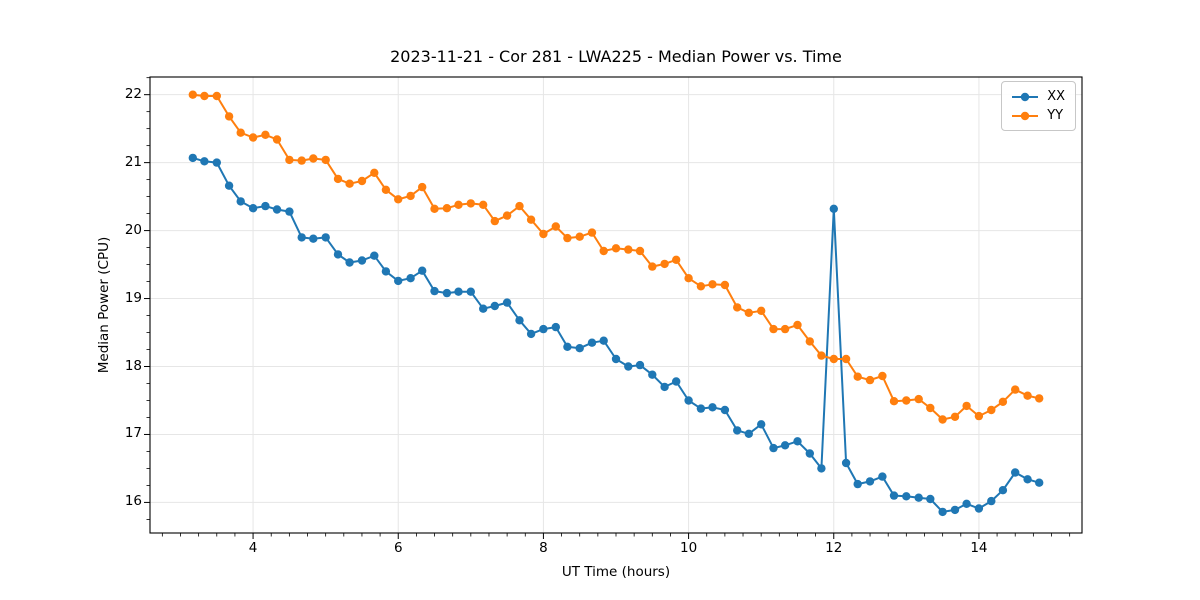 This screenshot has height=600, width=1200. I want to click on y-tick-label: 21, so click(133, 161).